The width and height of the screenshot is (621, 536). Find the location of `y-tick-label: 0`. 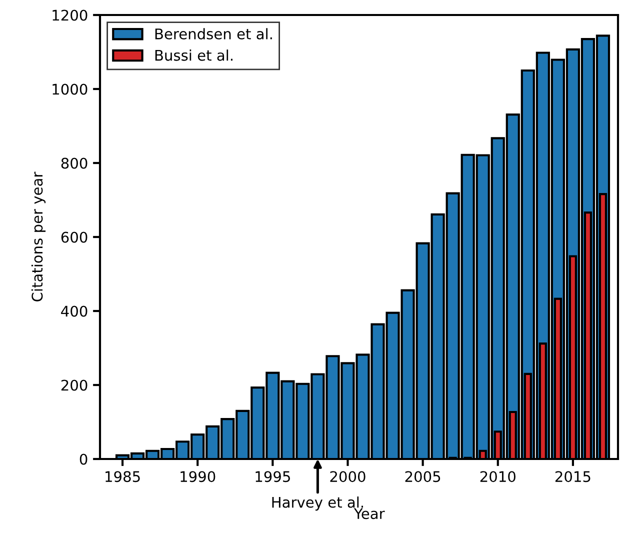

y-tick-label: 0 is located at coordinates (84, 459).